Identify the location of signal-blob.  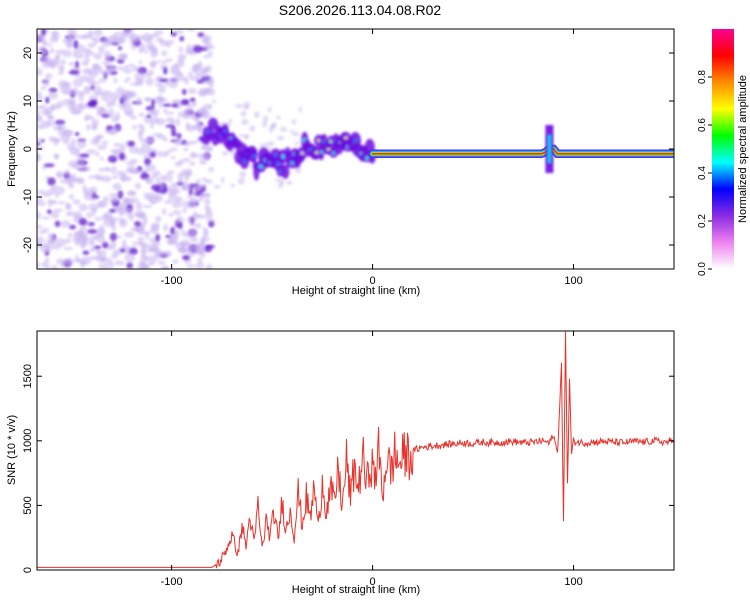
(285, 171).